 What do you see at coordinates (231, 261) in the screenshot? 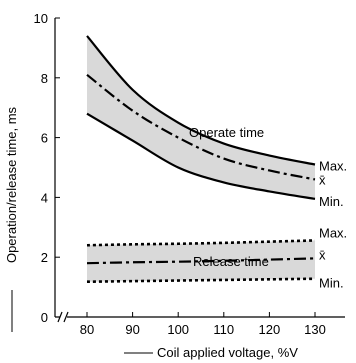
I see `group-label-1: Release time` at bounding box center [231, 261].